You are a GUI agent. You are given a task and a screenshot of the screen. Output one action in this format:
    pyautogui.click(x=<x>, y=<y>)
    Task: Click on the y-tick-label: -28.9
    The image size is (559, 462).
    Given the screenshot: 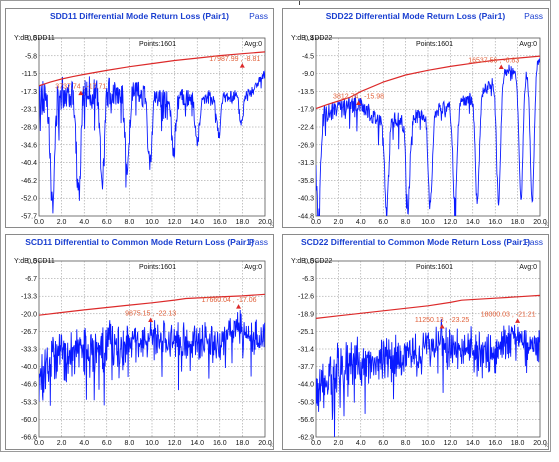 What is the action you would take?
    pyautogui.click(x=29, y=128)
    